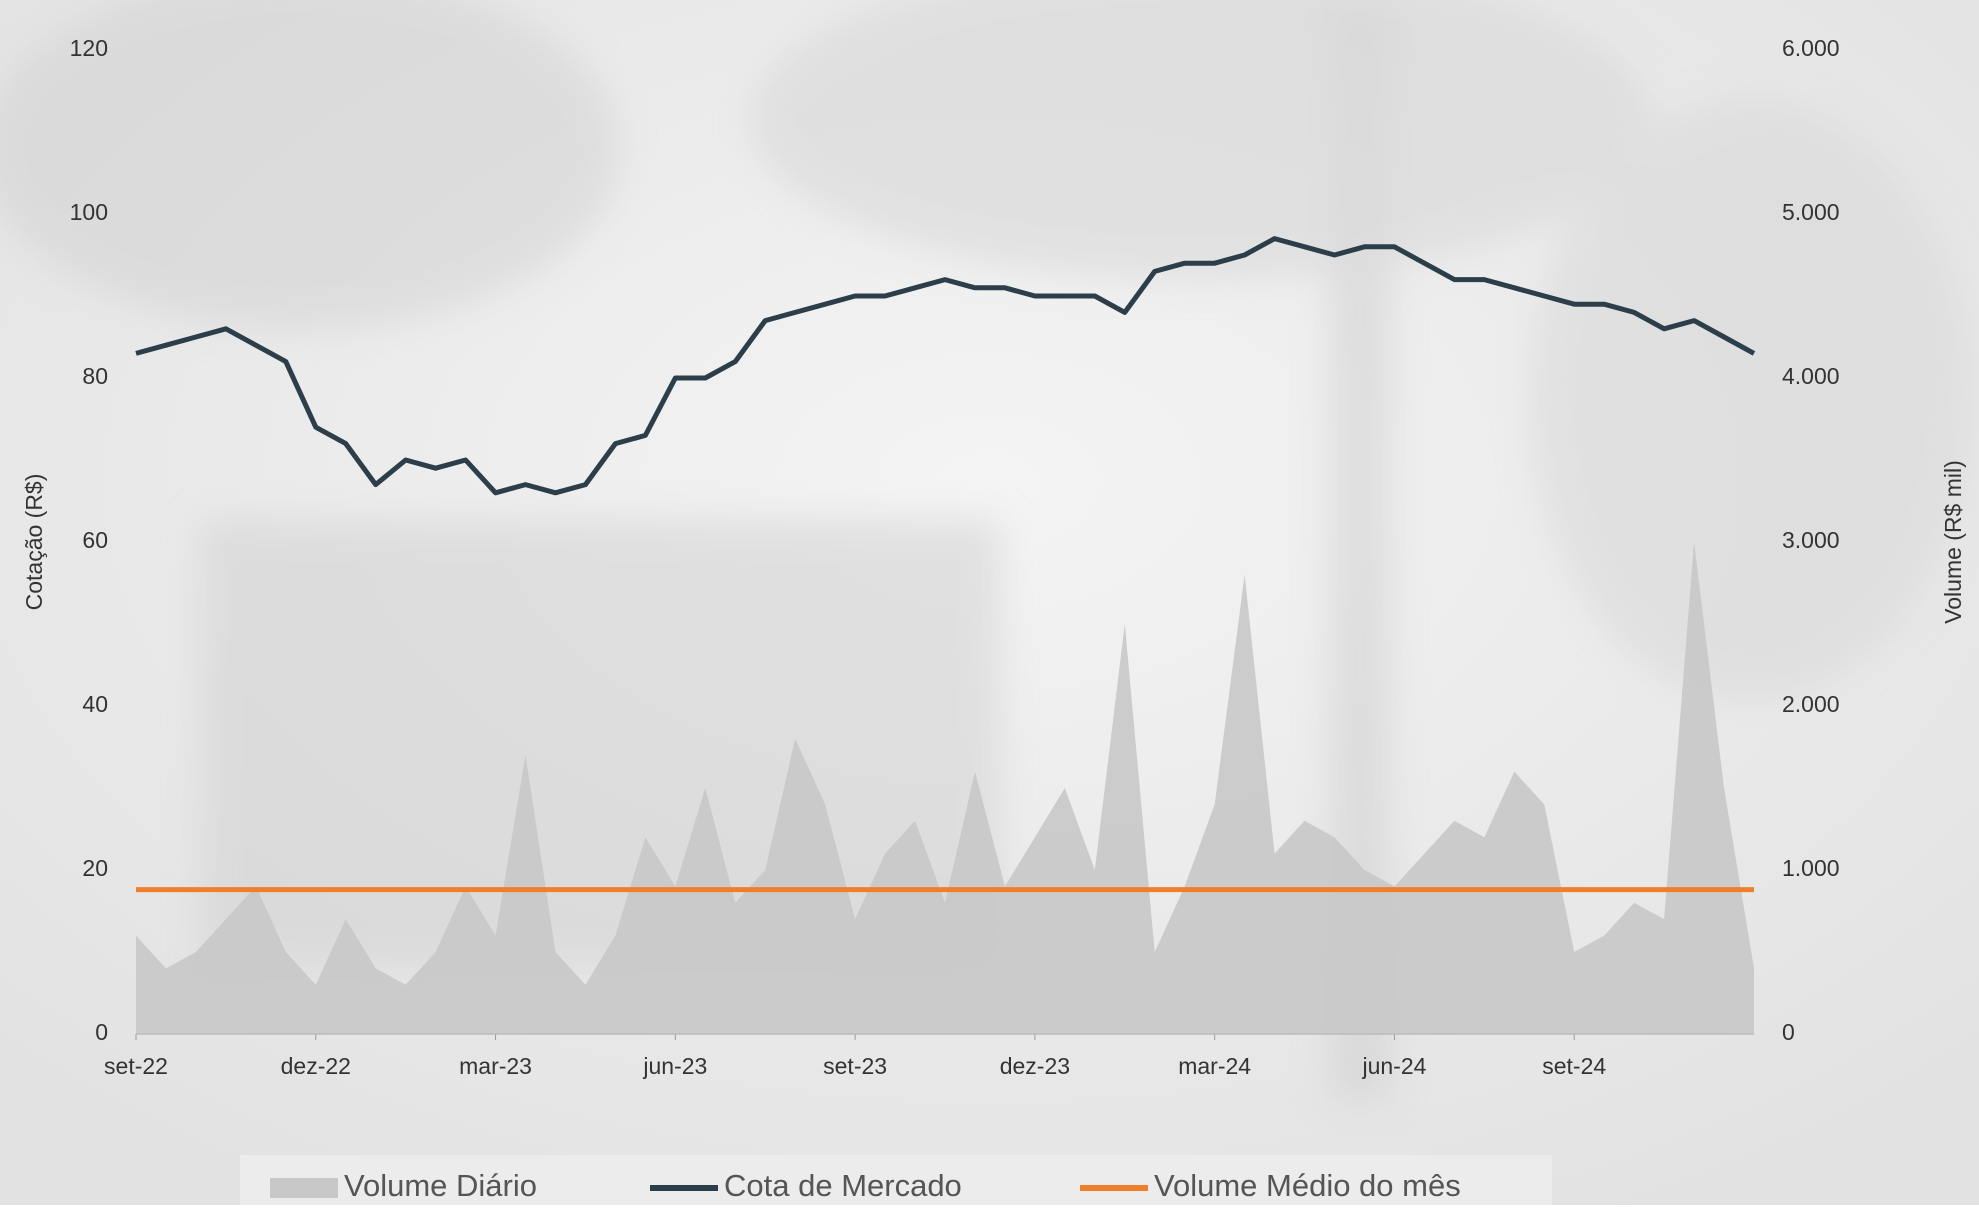 The image size is (1979, 1210). Describe the element at coordinates (89, 212) in the screenshot. I see `y-tick-label: 100` at that location.